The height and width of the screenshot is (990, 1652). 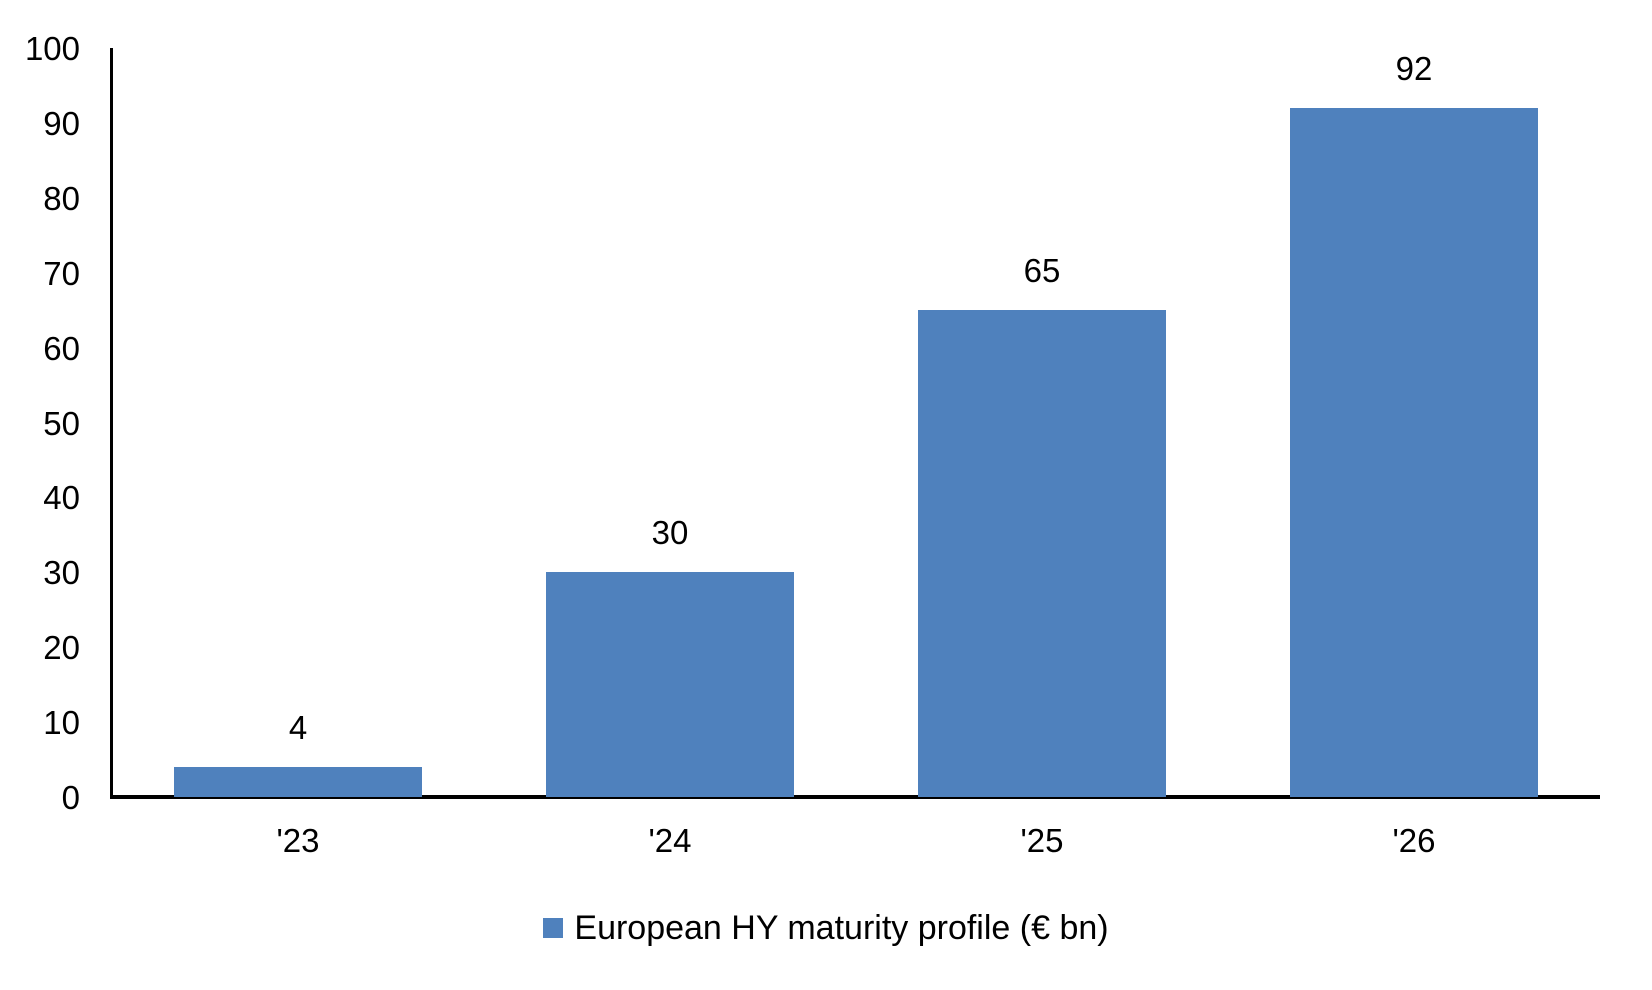 I want to click on bar-value-label: 92, so click(x=1414, y=68).